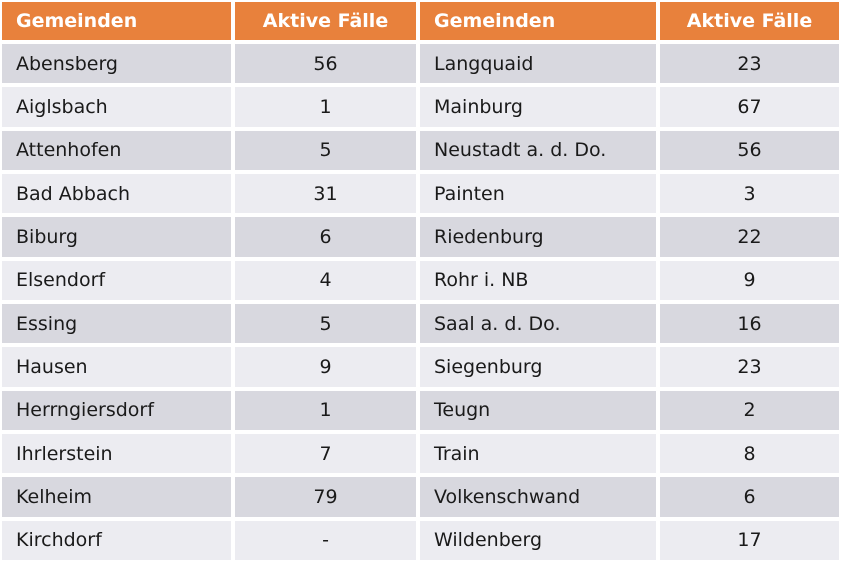  I want to click on gemeinde-cell: Volkenschwand, so click(538, 497).